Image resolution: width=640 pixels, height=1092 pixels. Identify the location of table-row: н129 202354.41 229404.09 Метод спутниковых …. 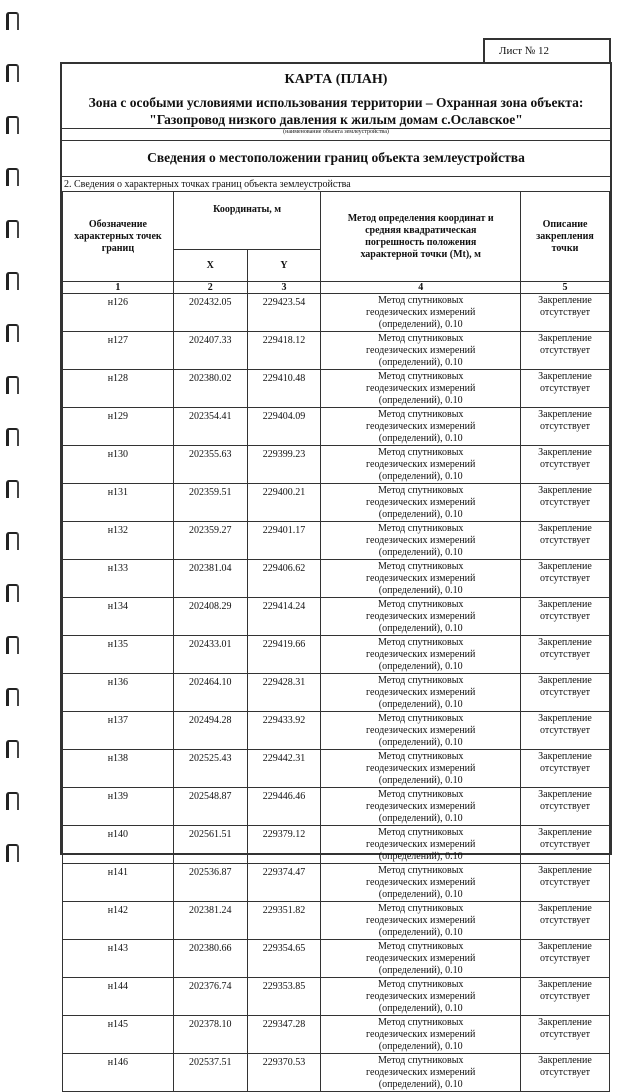
(336, 426).